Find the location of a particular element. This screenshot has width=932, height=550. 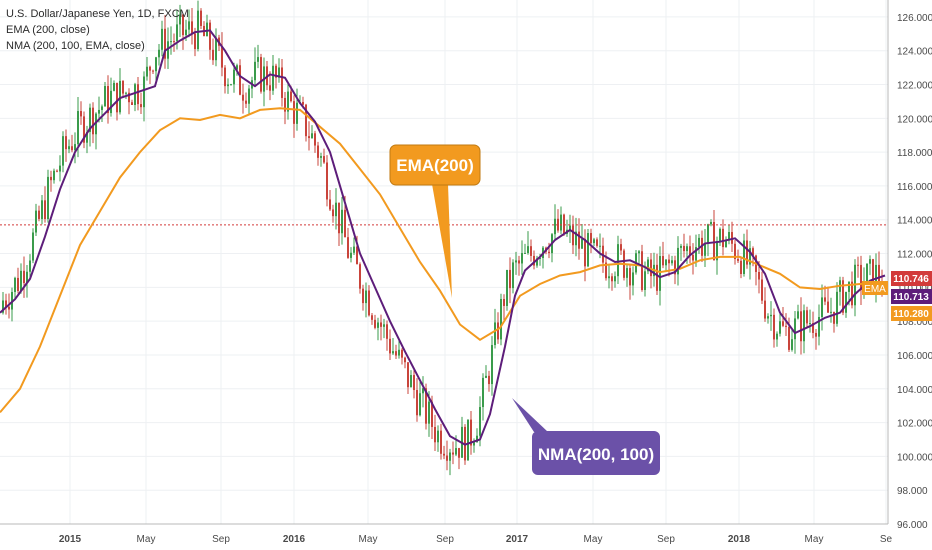

price-badges: 110.746 EMA 110.713 110.280 is located at coordinates (897, 296).